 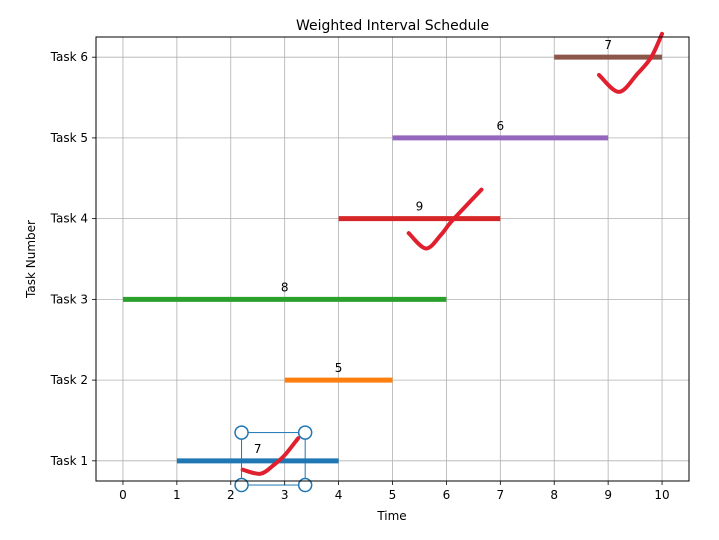 I want to click on weight-label-task-6: 7, so click(x=608, y=45).